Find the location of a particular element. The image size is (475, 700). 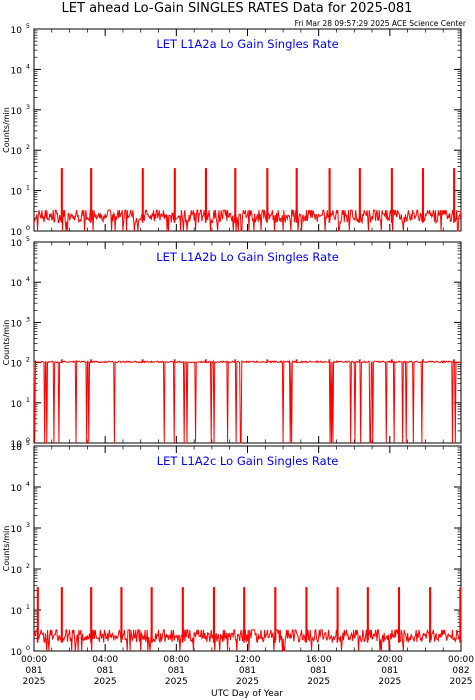

x-tick-label: 08:00 is located at coordinates (176, 660).